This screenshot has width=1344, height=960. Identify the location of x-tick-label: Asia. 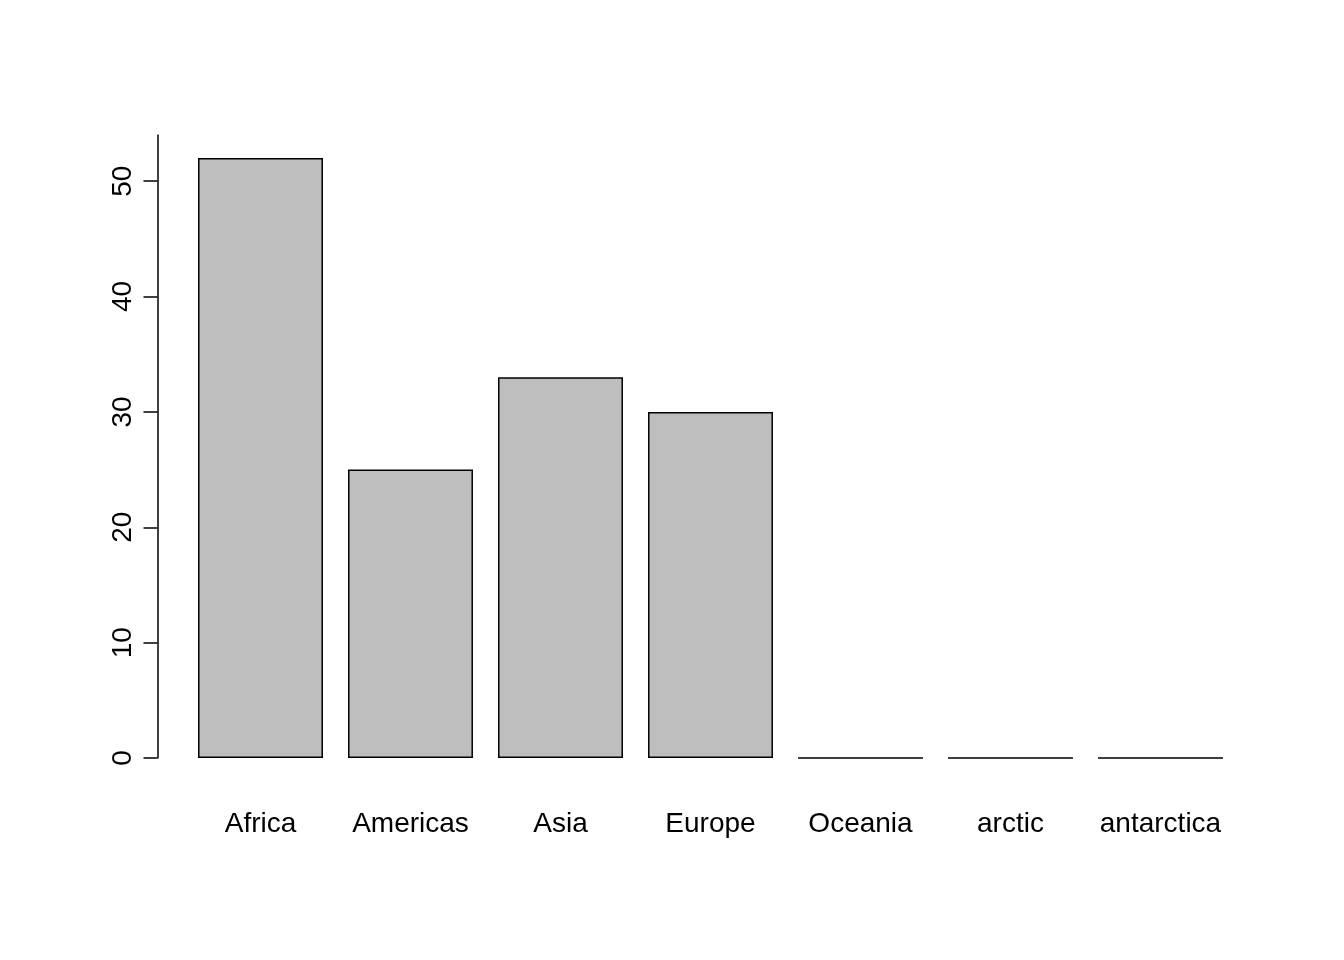
(561, 822).